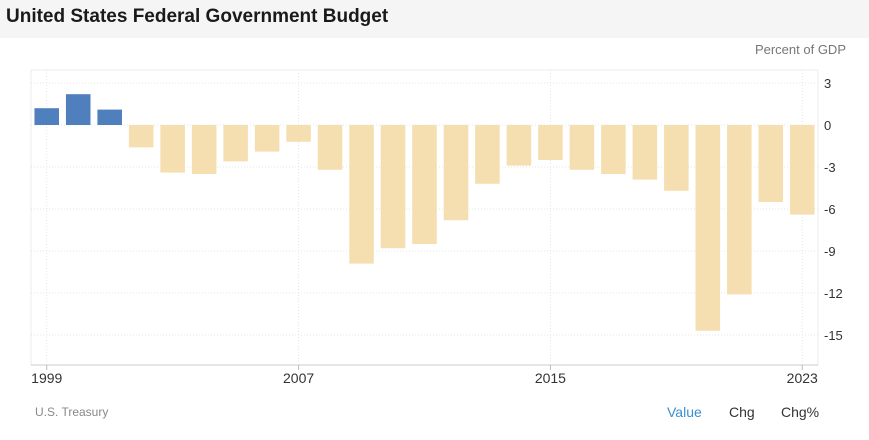 Image resolution: width=869 pixels, height=440 pixels. What do you see at coordinates (802, 170) in the screenshot?
I see `bar-2023` at bounding box center [802, 170].